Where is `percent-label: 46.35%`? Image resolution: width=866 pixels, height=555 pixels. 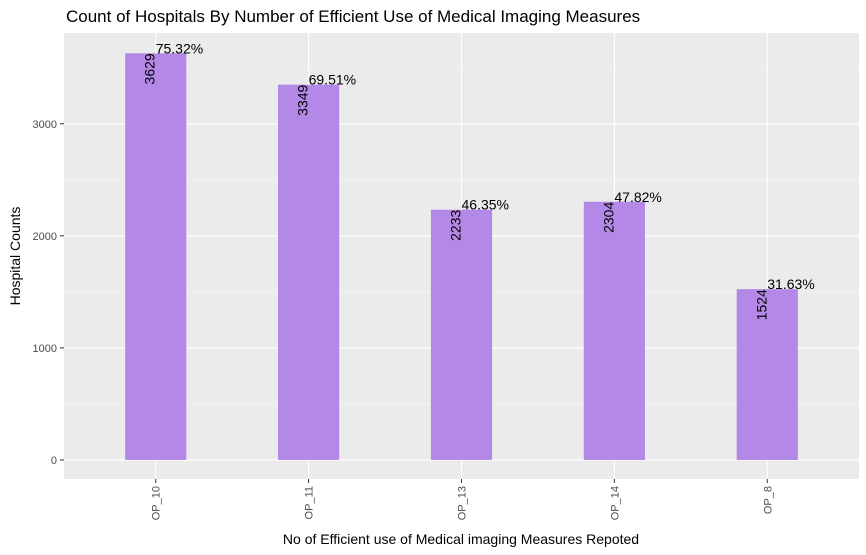 percent-label: 46.35% is located at coordinates (485, 205).